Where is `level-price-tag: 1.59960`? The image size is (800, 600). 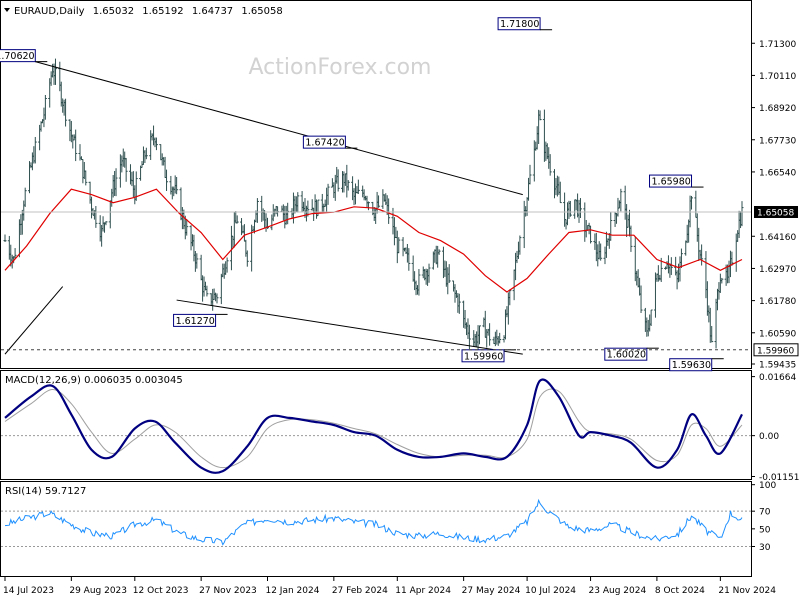 level-price-tag: 1.59960 is located at coordinates (776, 350).